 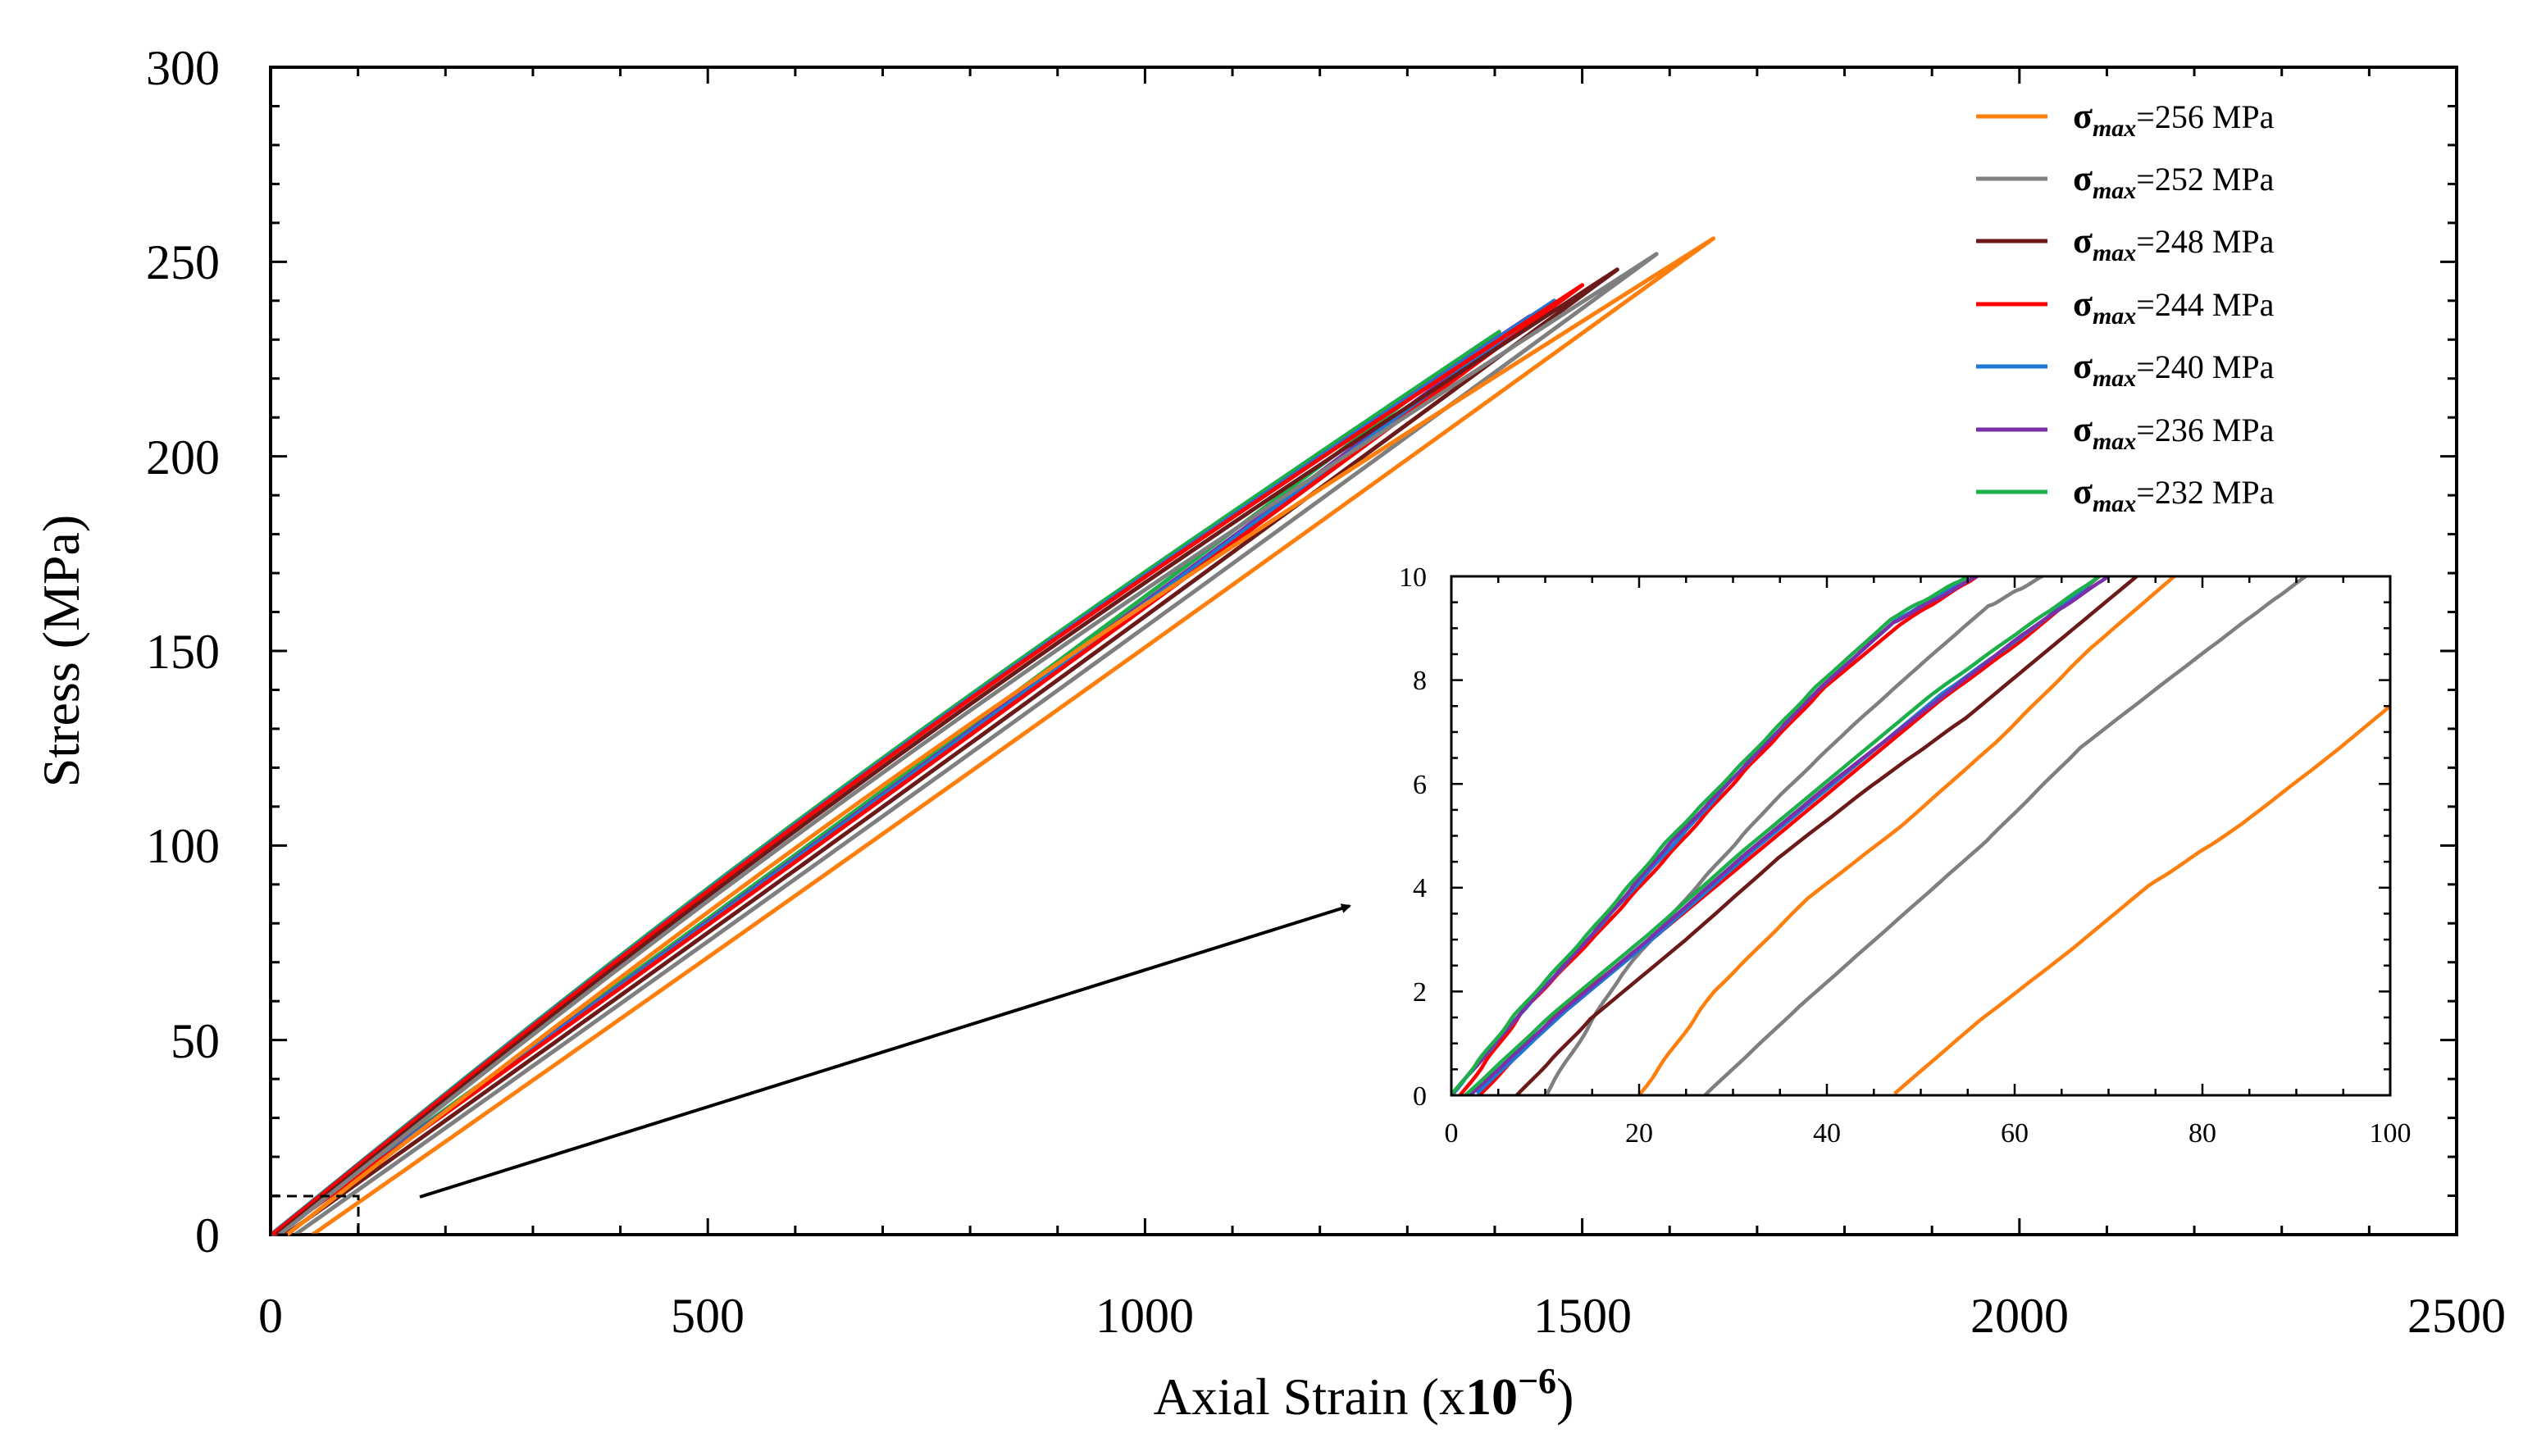 I want to click on inset-y-tick-label: 8, so click(x=1420, y=681).